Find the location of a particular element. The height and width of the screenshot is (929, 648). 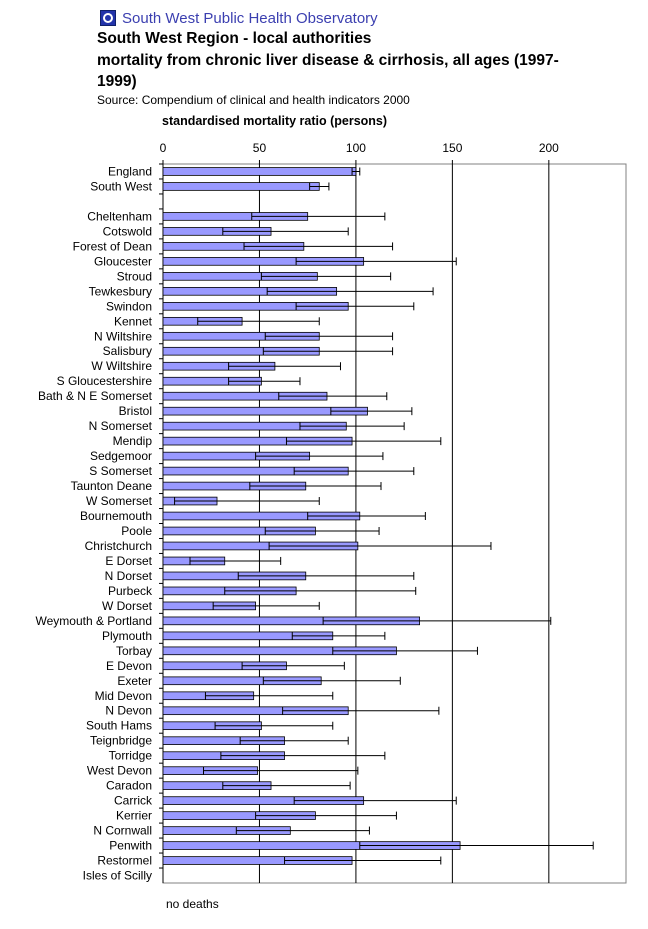

category-label: Exeter is located at coordinates (134, 681).